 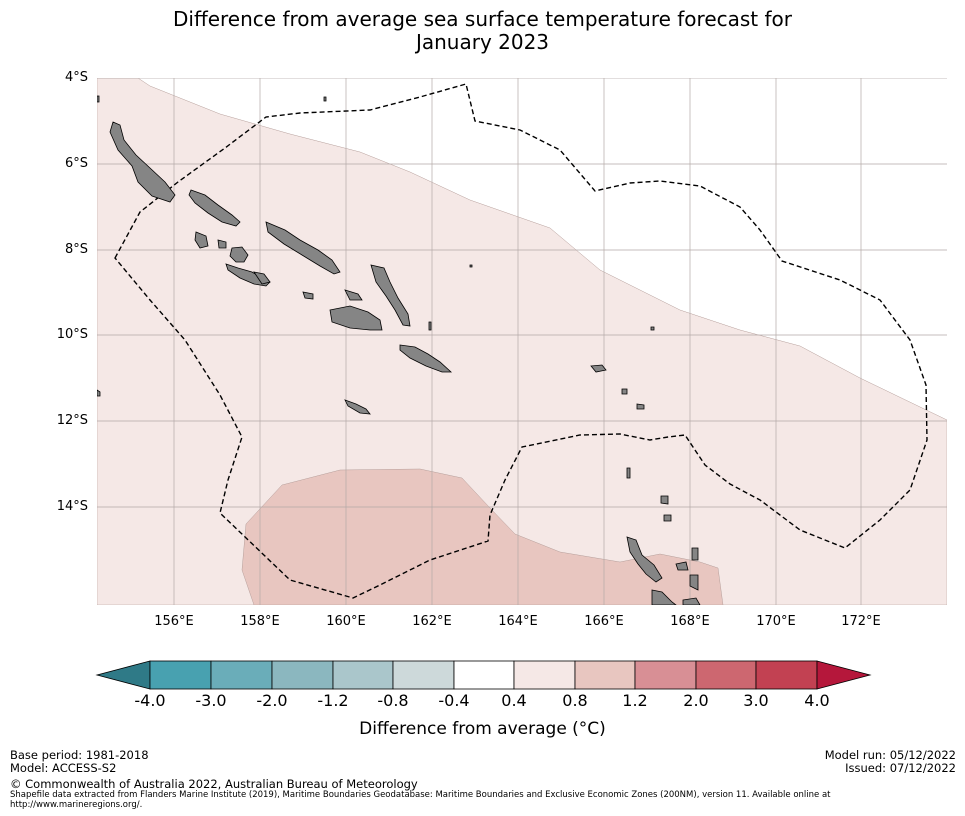 What do you see at coordinates (353, 295) in the screenshot?
I see `island-florida` at bounding box center [353, 295].